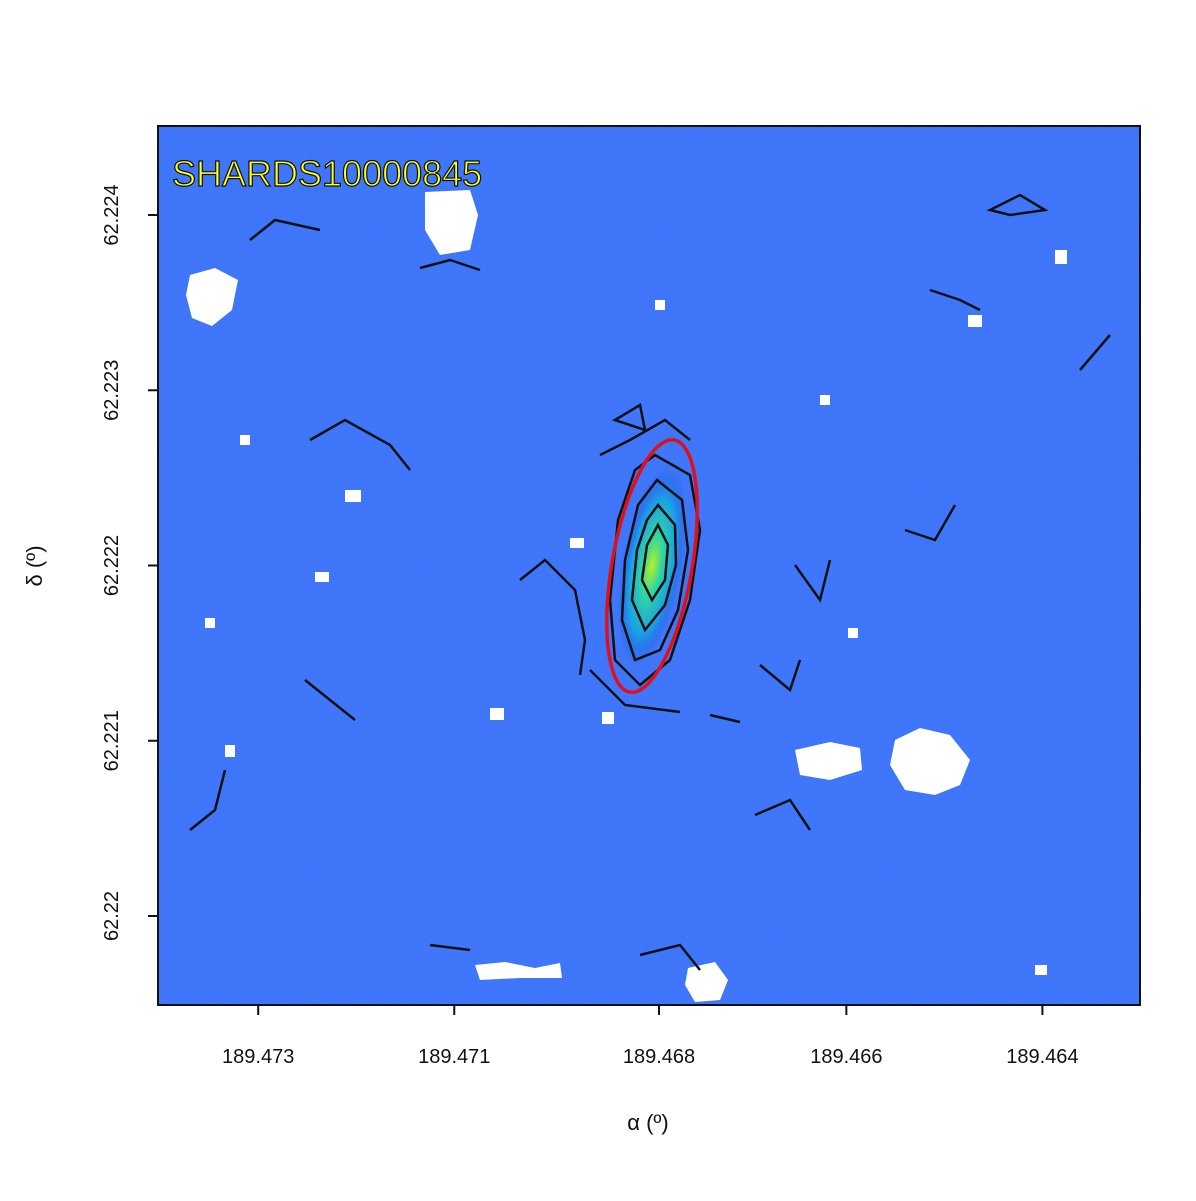 The height and width of the screenshot is (1201, 1196). Describe the element at coordinates (112, 214) in the screenshot. I see `y-tick-label: 62.224` at that location.